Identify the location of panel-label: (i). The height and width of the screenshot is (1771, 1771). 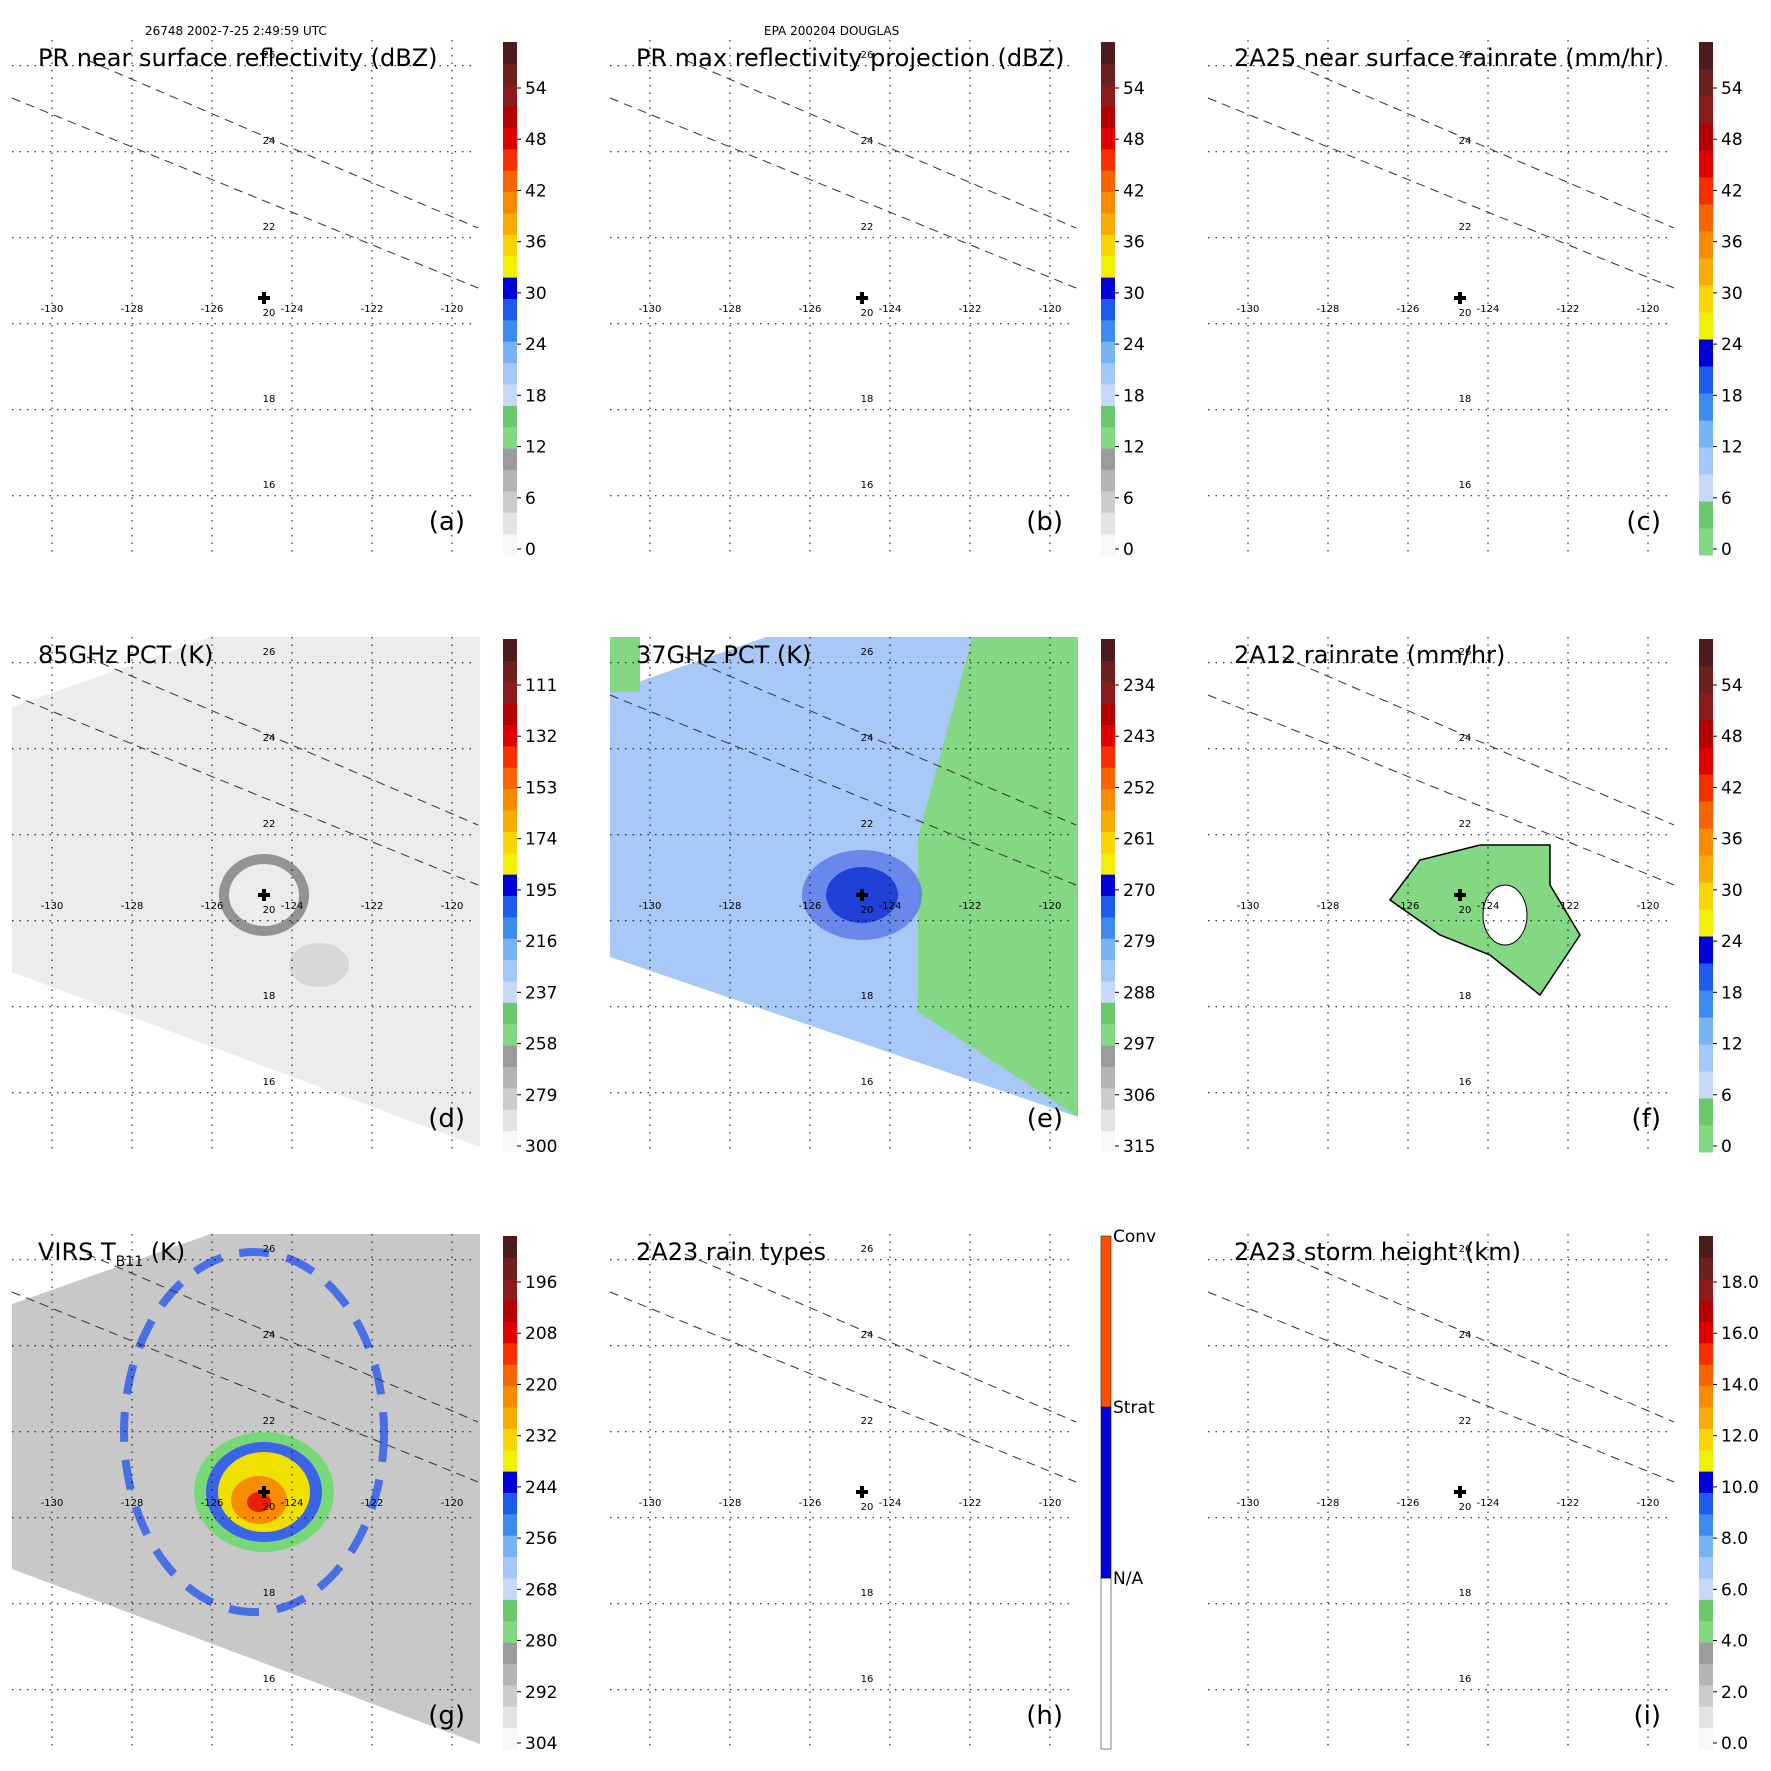
(1647, 1716).